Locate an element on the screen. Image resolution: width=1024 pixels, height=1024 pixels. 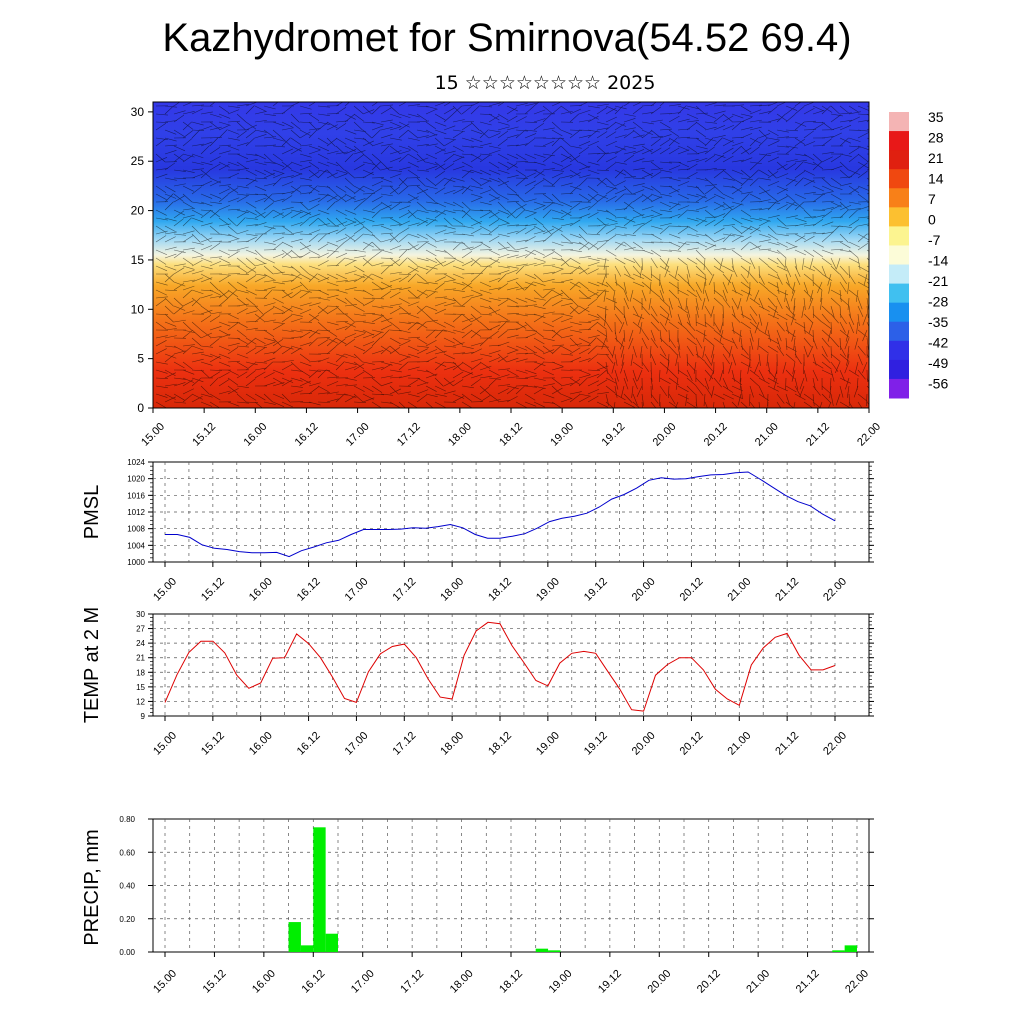
profile-xtick-label: 17.00 is located at coordinates (358, 435).